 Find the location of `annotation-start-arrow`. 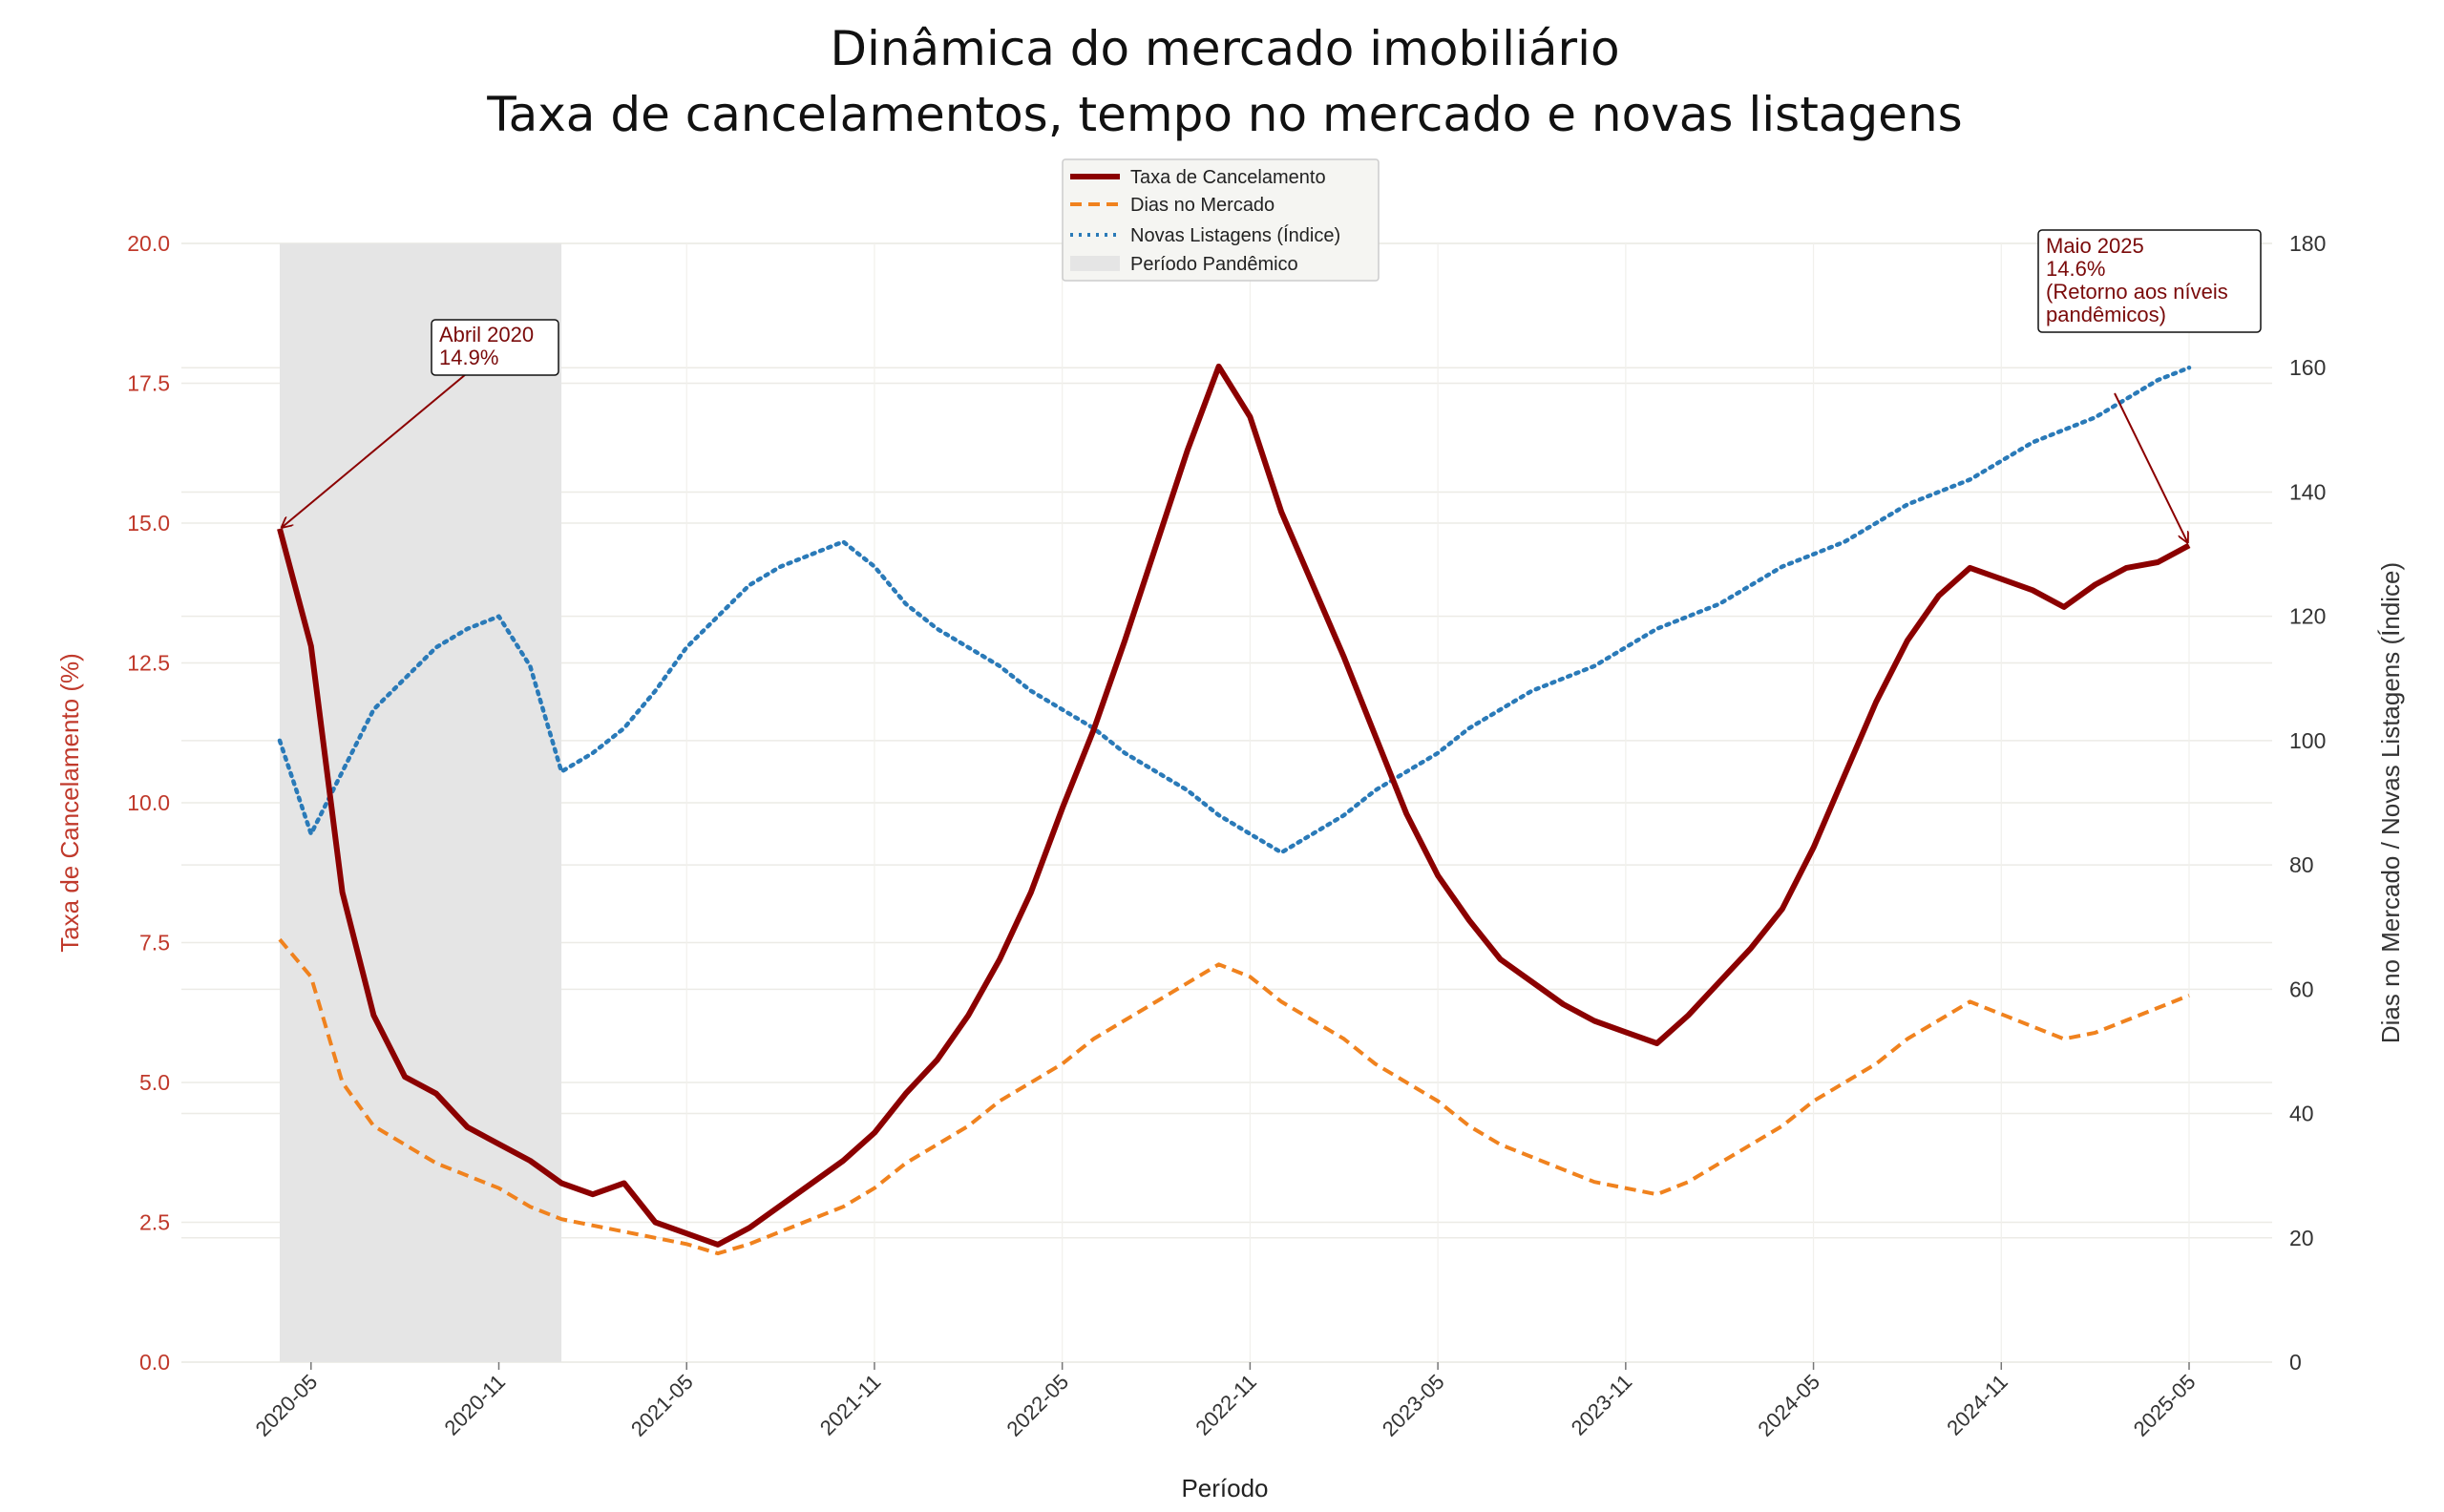

annotation-start-arrow is located at coordinates (375, 450).